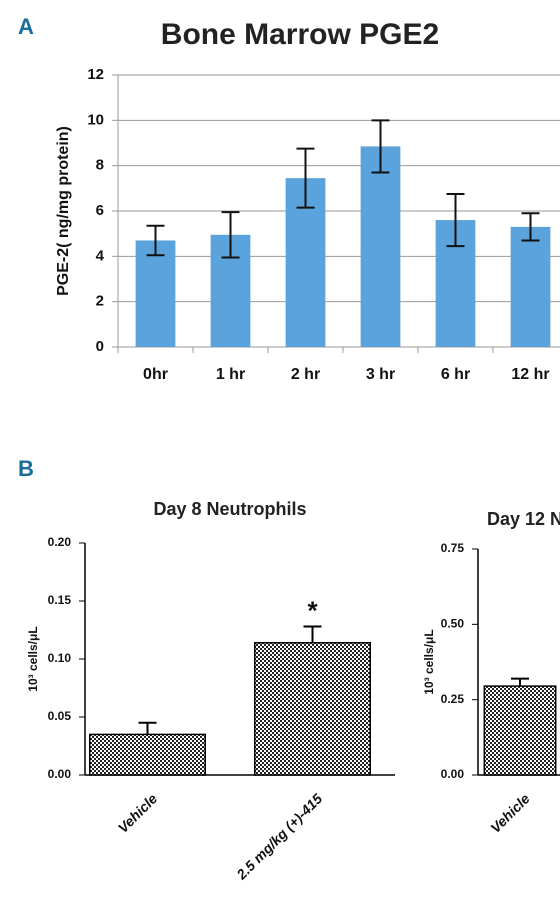 The height and width of the screenshot is (909, 560). I want to click on x-tick-label: 2 hr, so click(305, 374).